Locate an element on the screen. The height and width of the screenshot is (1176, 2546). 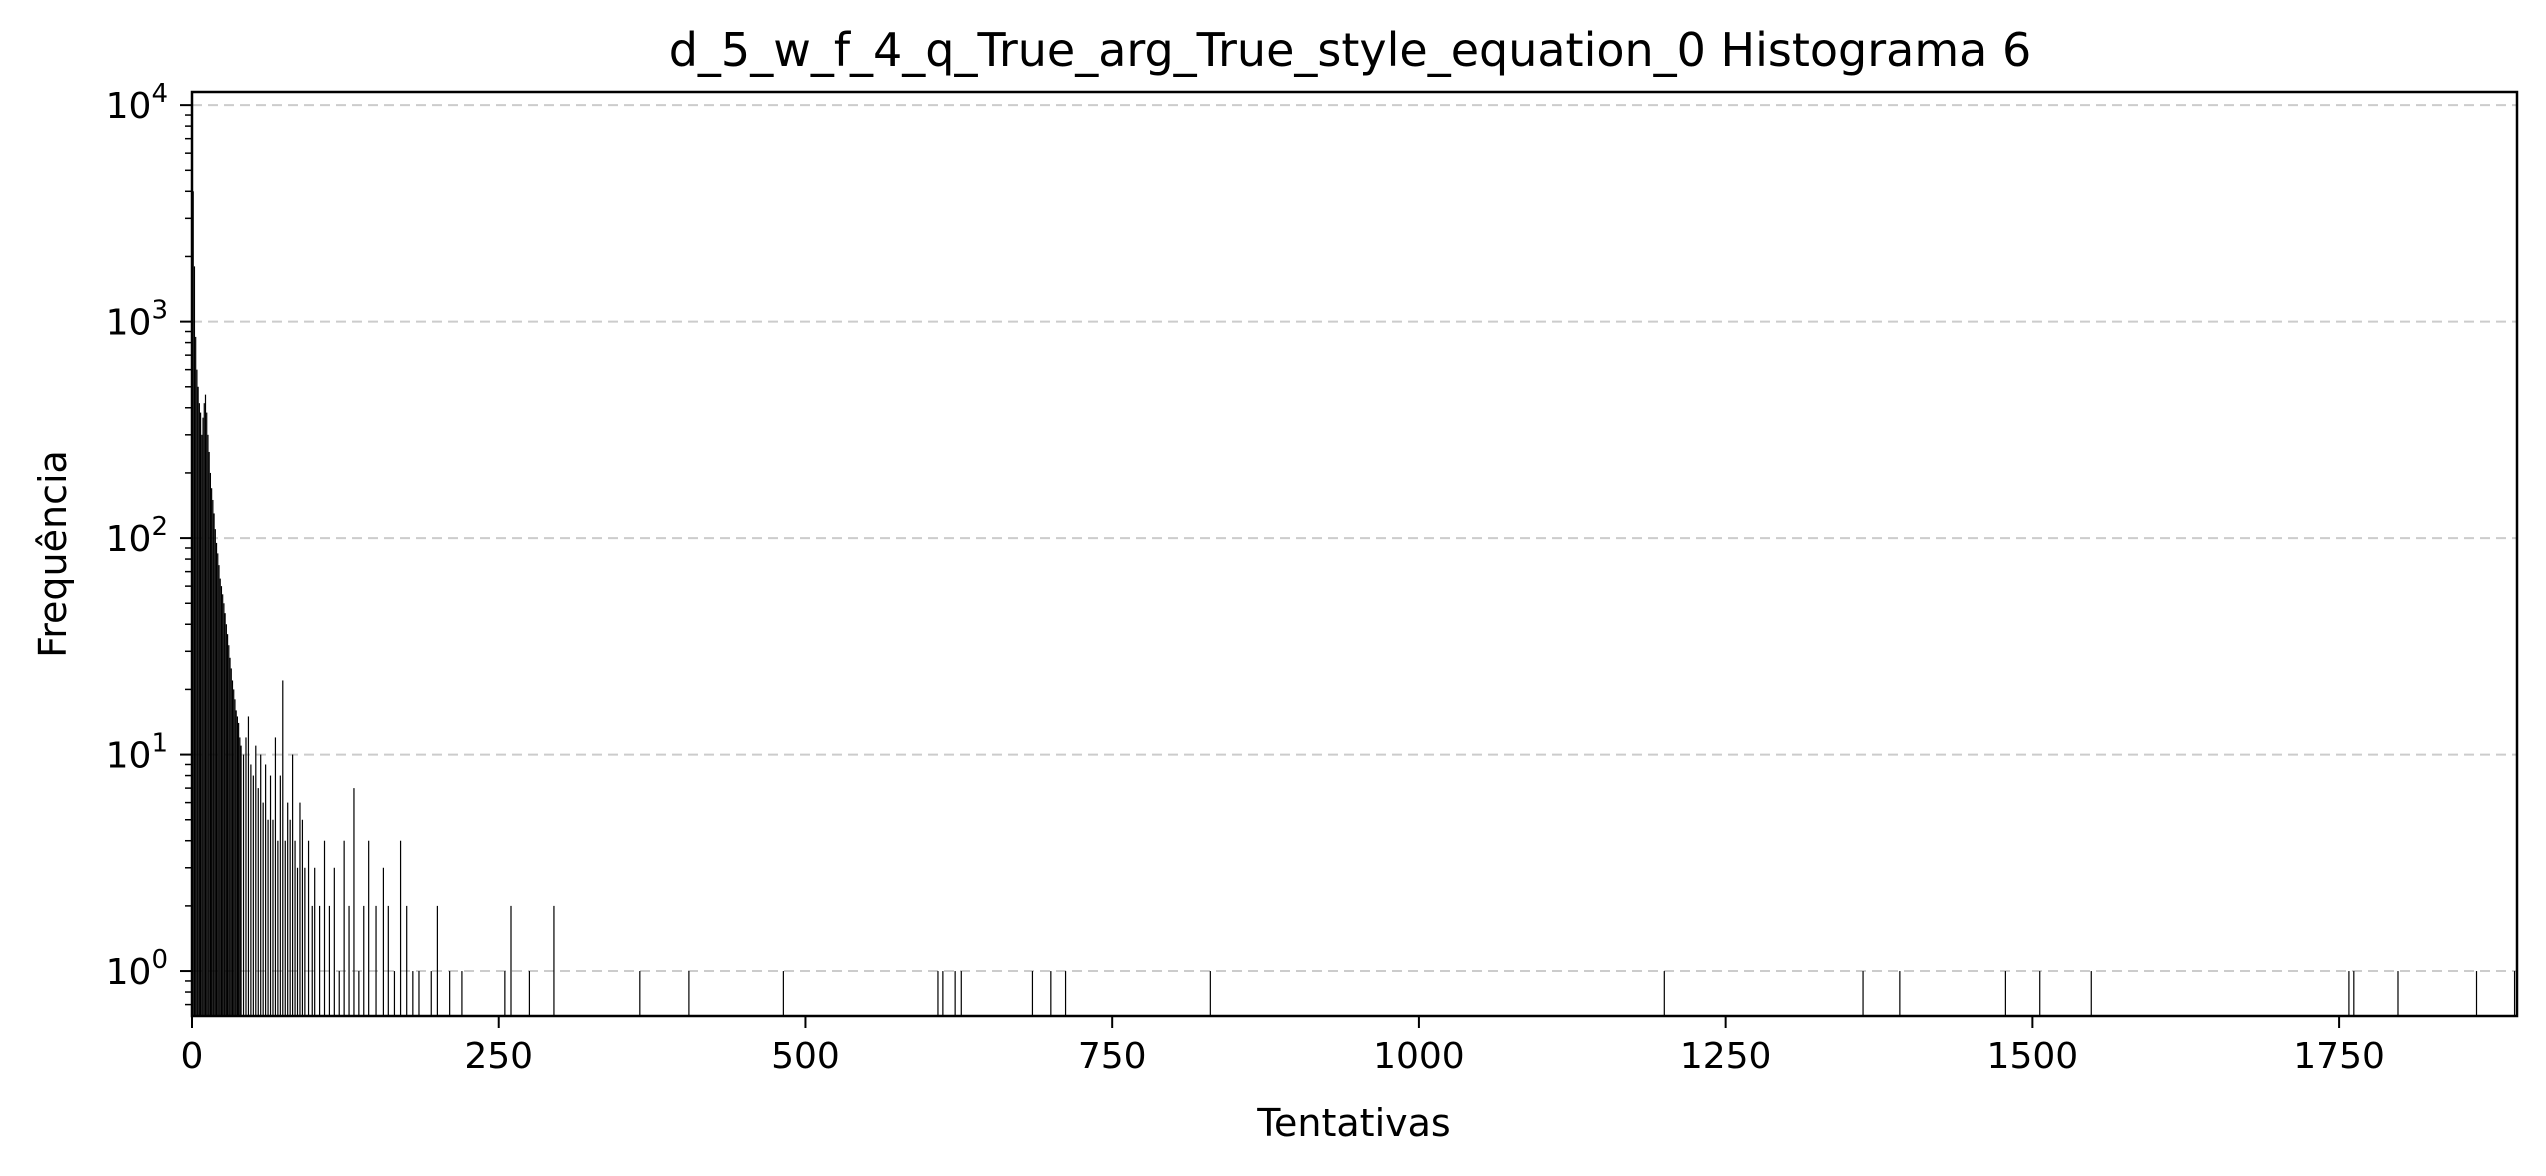
y-tick-label: 10¹ is located at coordinates (137, 753).